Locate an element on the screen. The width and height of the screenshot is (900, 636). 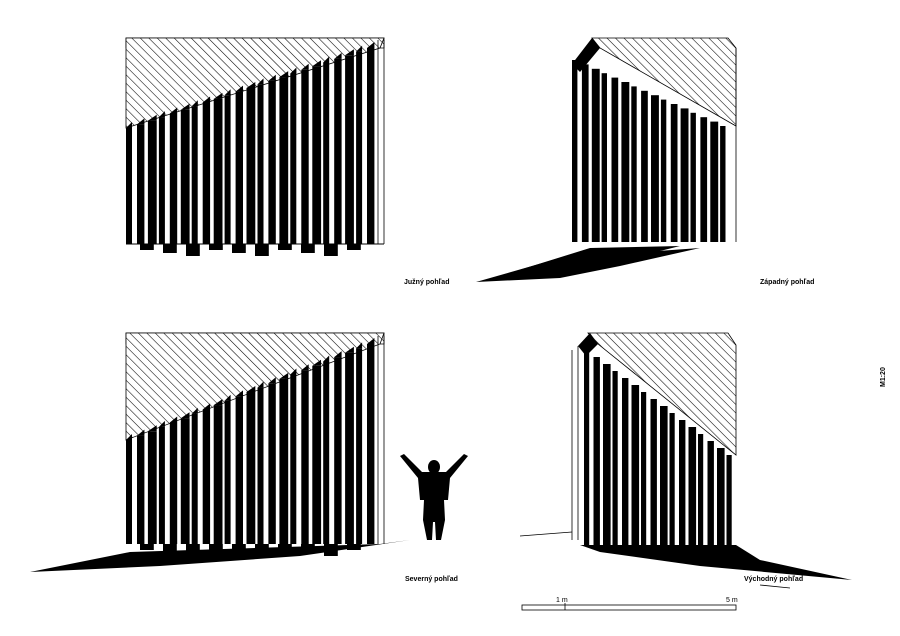
scale-tick-1m: 1 m is located at coordinates (562, 600).